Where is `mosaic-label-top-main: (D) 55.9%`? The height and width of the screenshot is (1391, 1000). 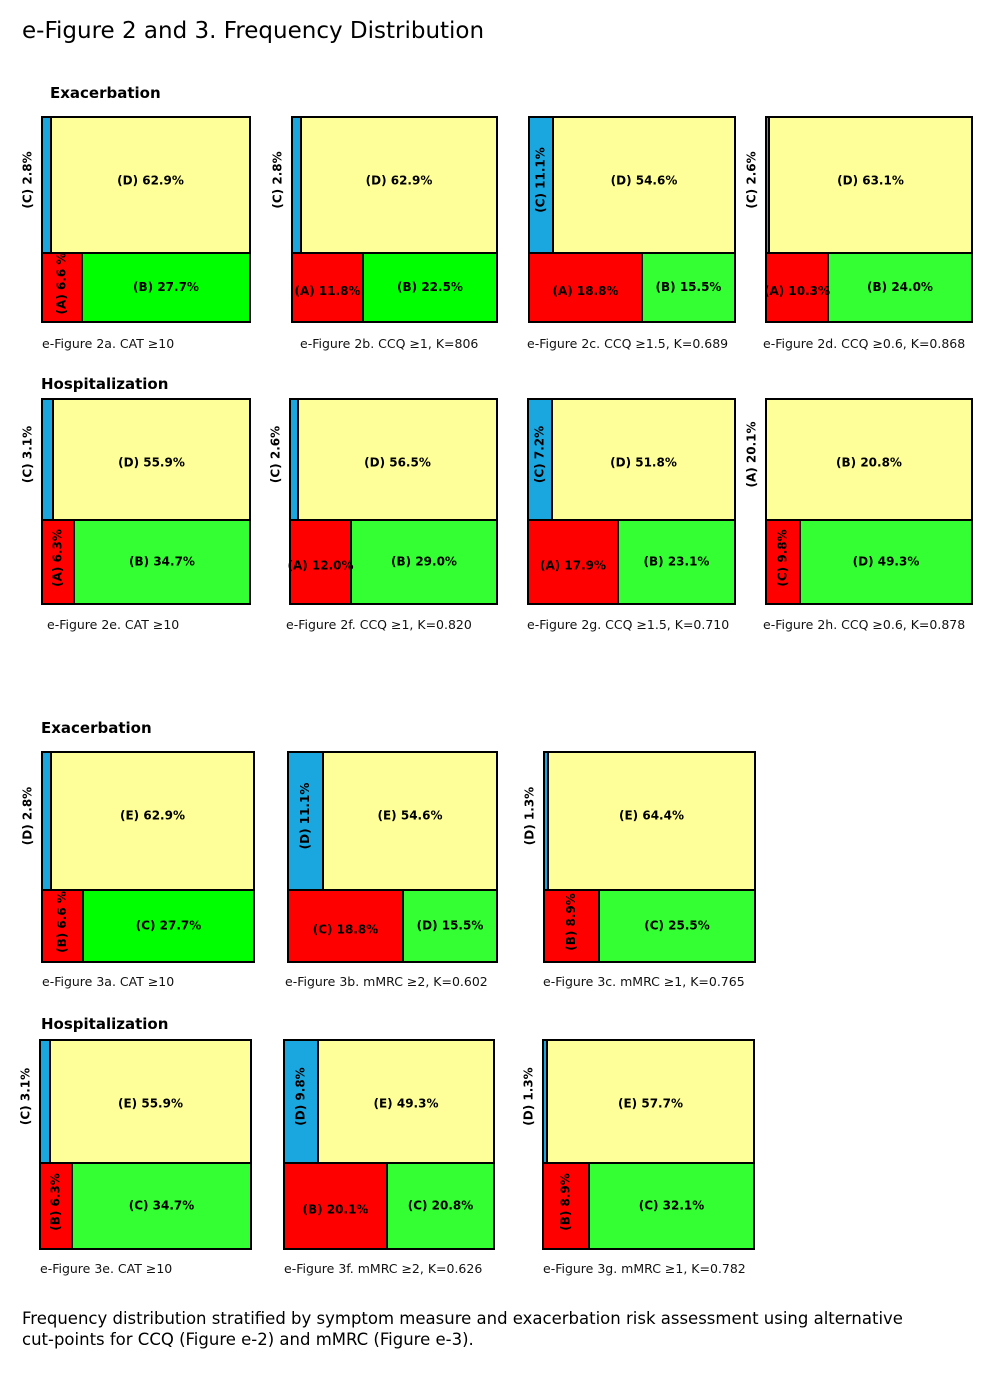 mosaic-label-top-main: (D) 55.9% is located at coordinates (151, 463).